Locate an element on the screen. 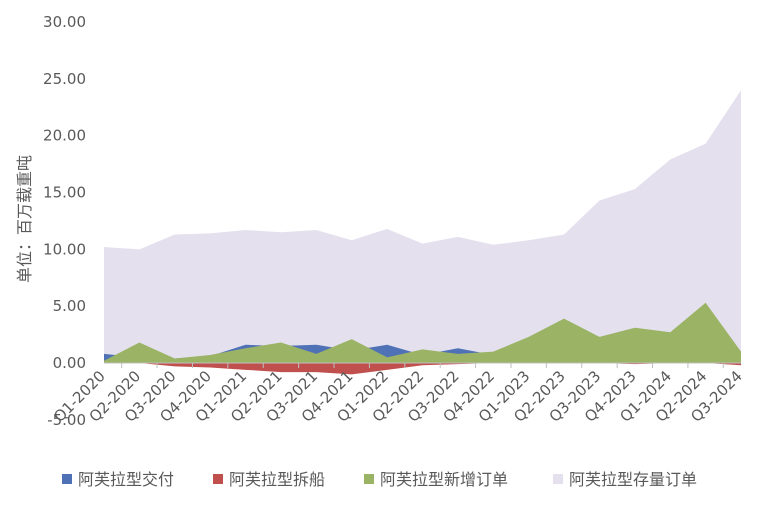 The height and width of the screenshot is (511, 773). legend-label: 阿芙拉型拆船 is located at coordinates (277, 479).